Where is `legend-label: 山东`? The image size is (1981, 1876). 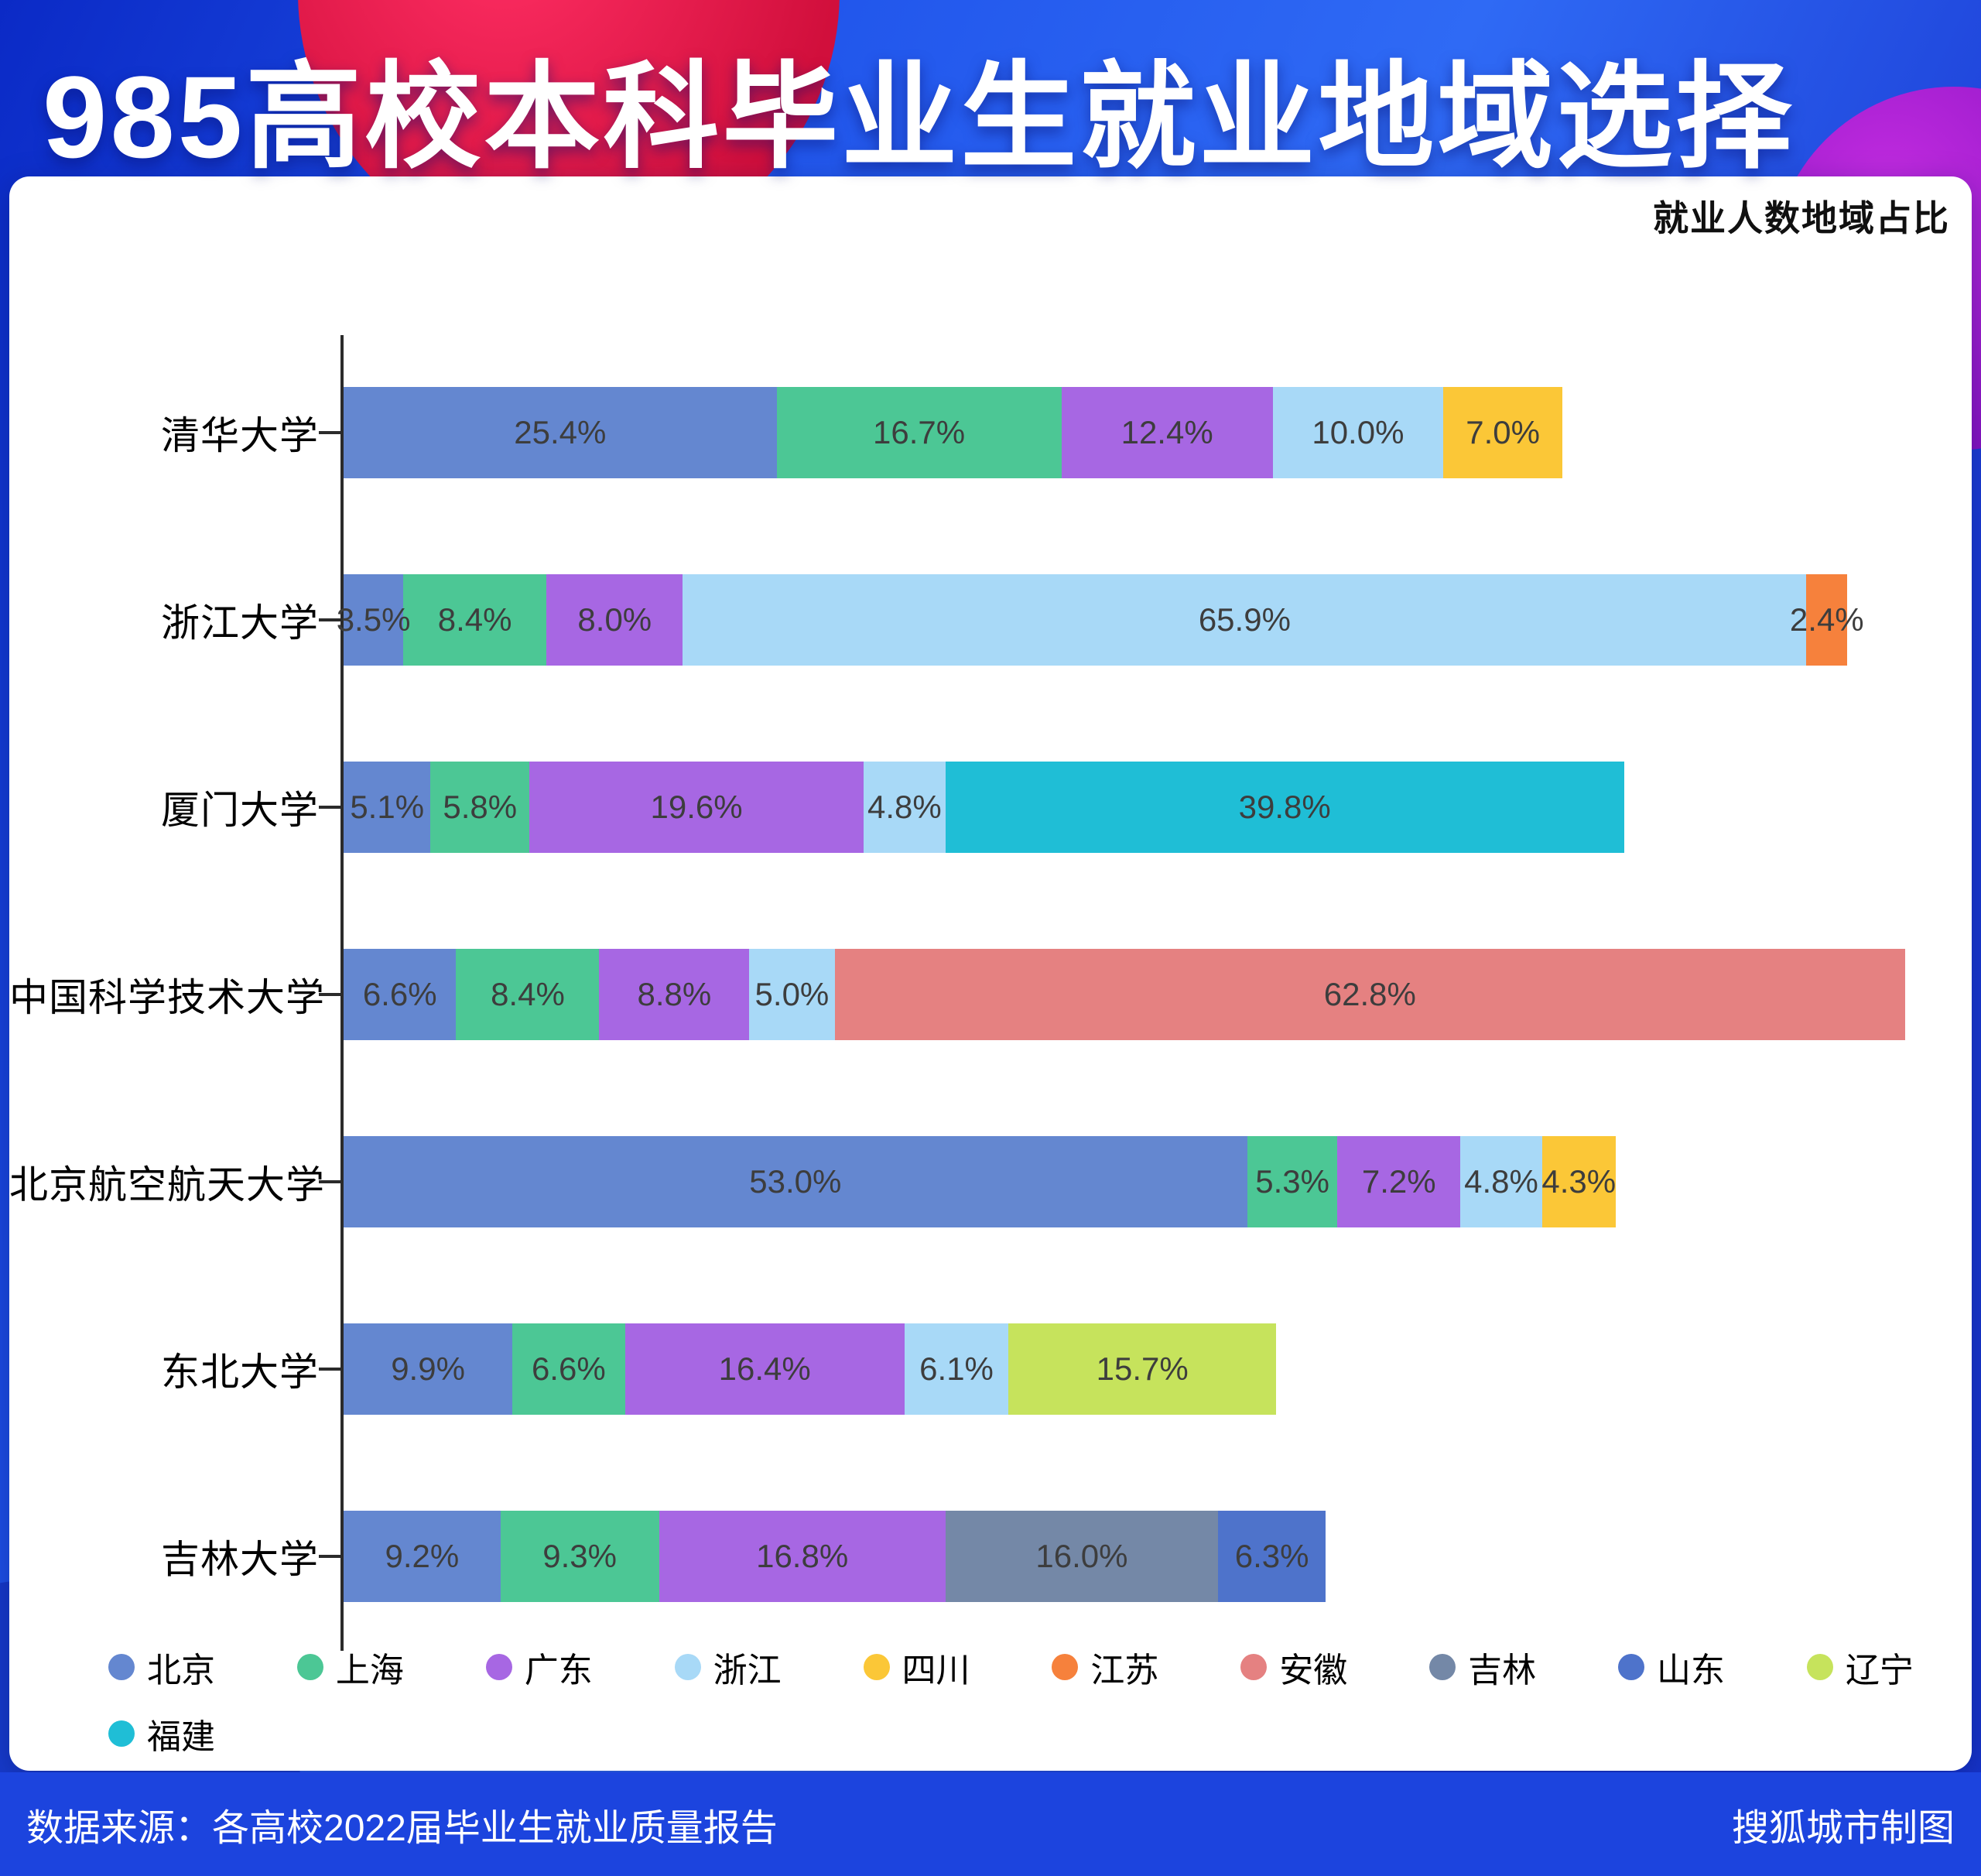
legend-label: 山东 is located at coordinates (1691, 1670).